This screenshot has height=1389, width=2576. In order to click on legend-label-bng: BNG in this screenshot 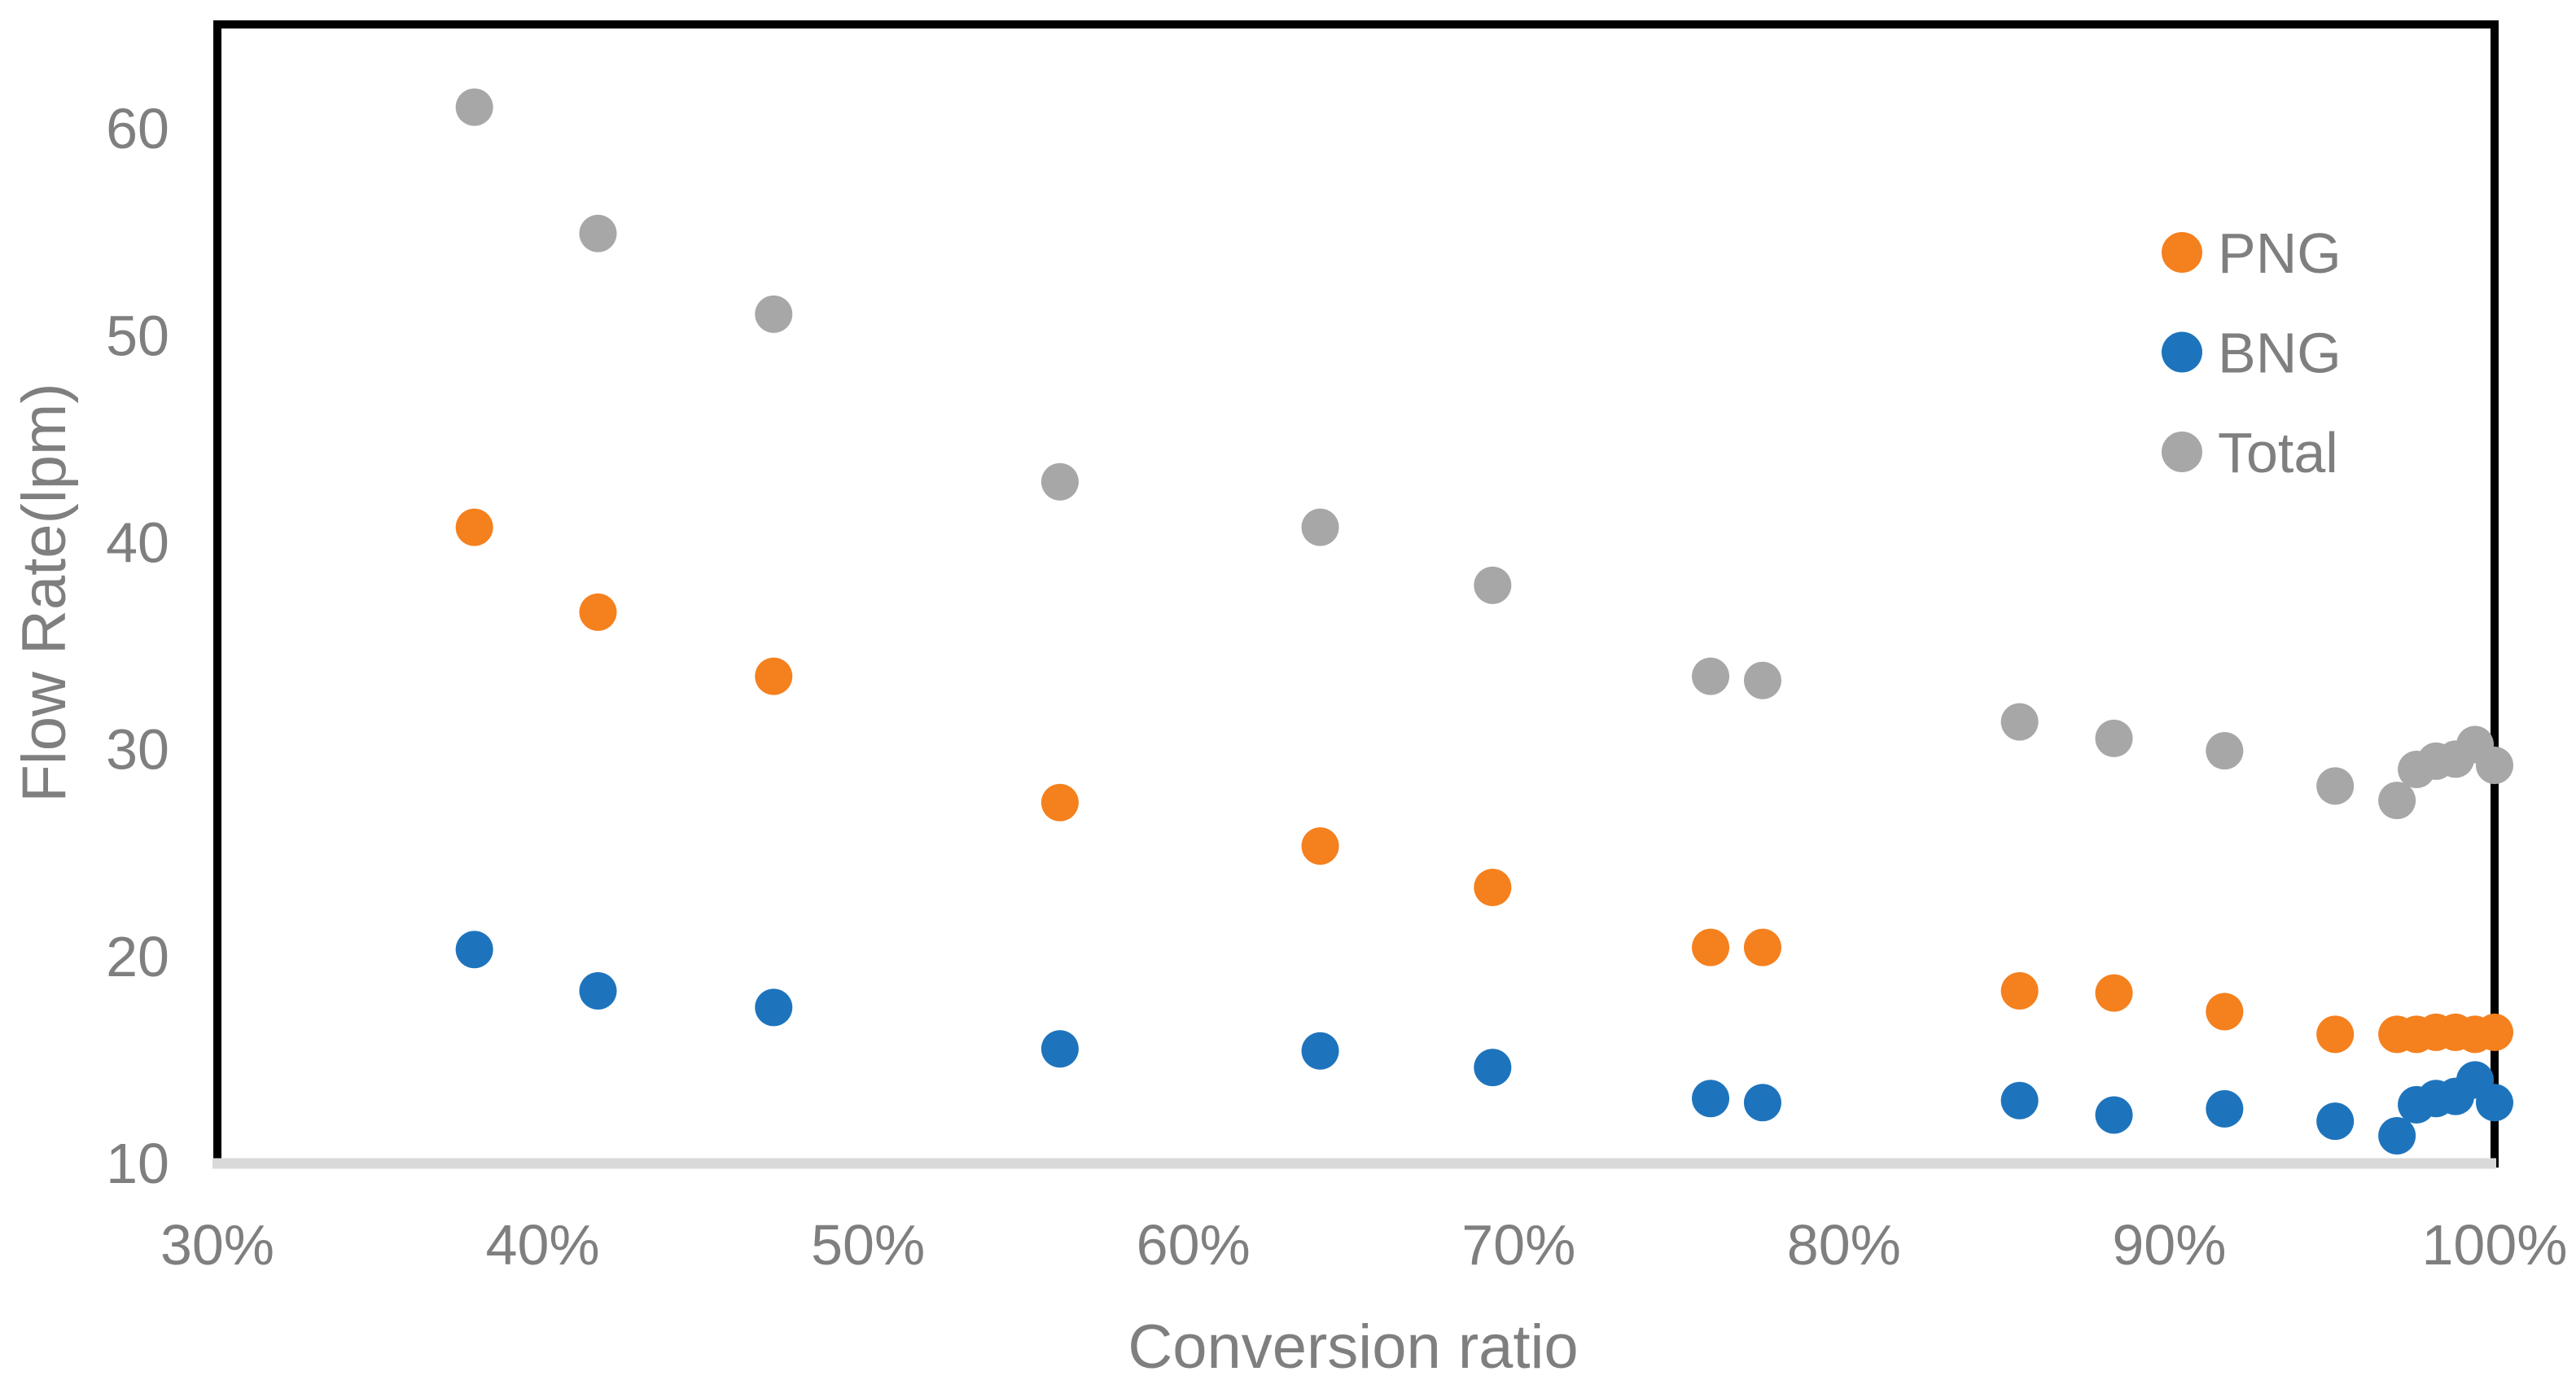, I will do `click(2280, 353)`.